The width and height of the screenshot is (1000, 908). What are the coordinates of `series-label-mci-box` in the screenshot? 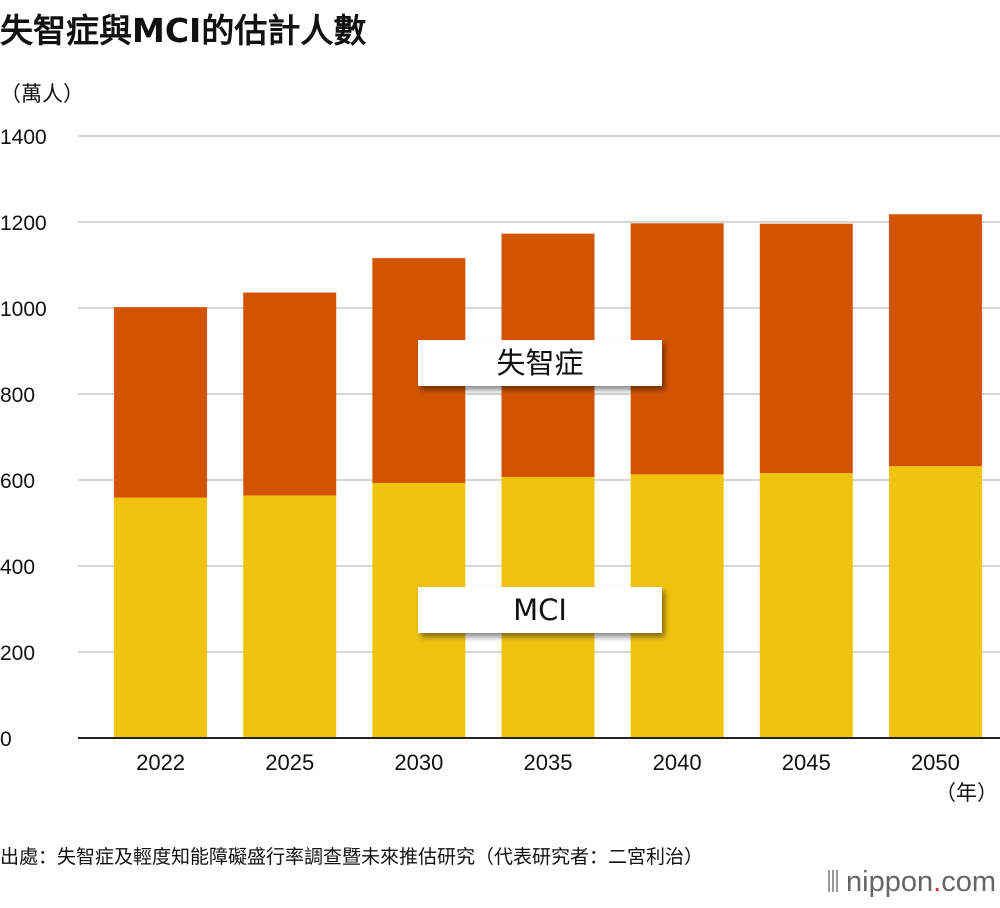 It's located at (540, 610).